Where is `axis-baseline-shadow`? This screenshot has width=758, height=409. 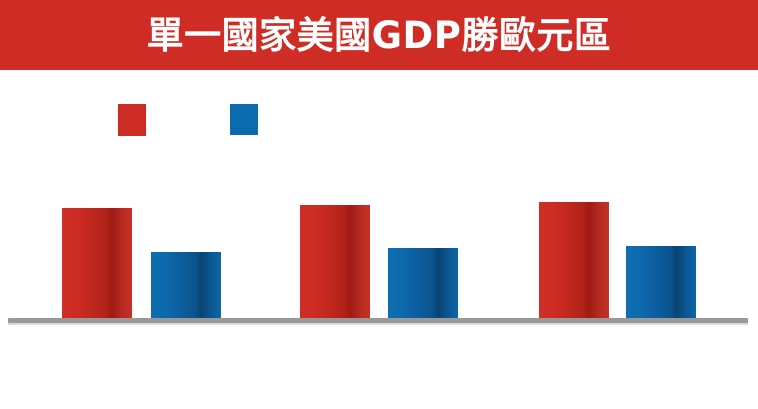
axis-baseline-shadow is located at coordinates (378, 324).